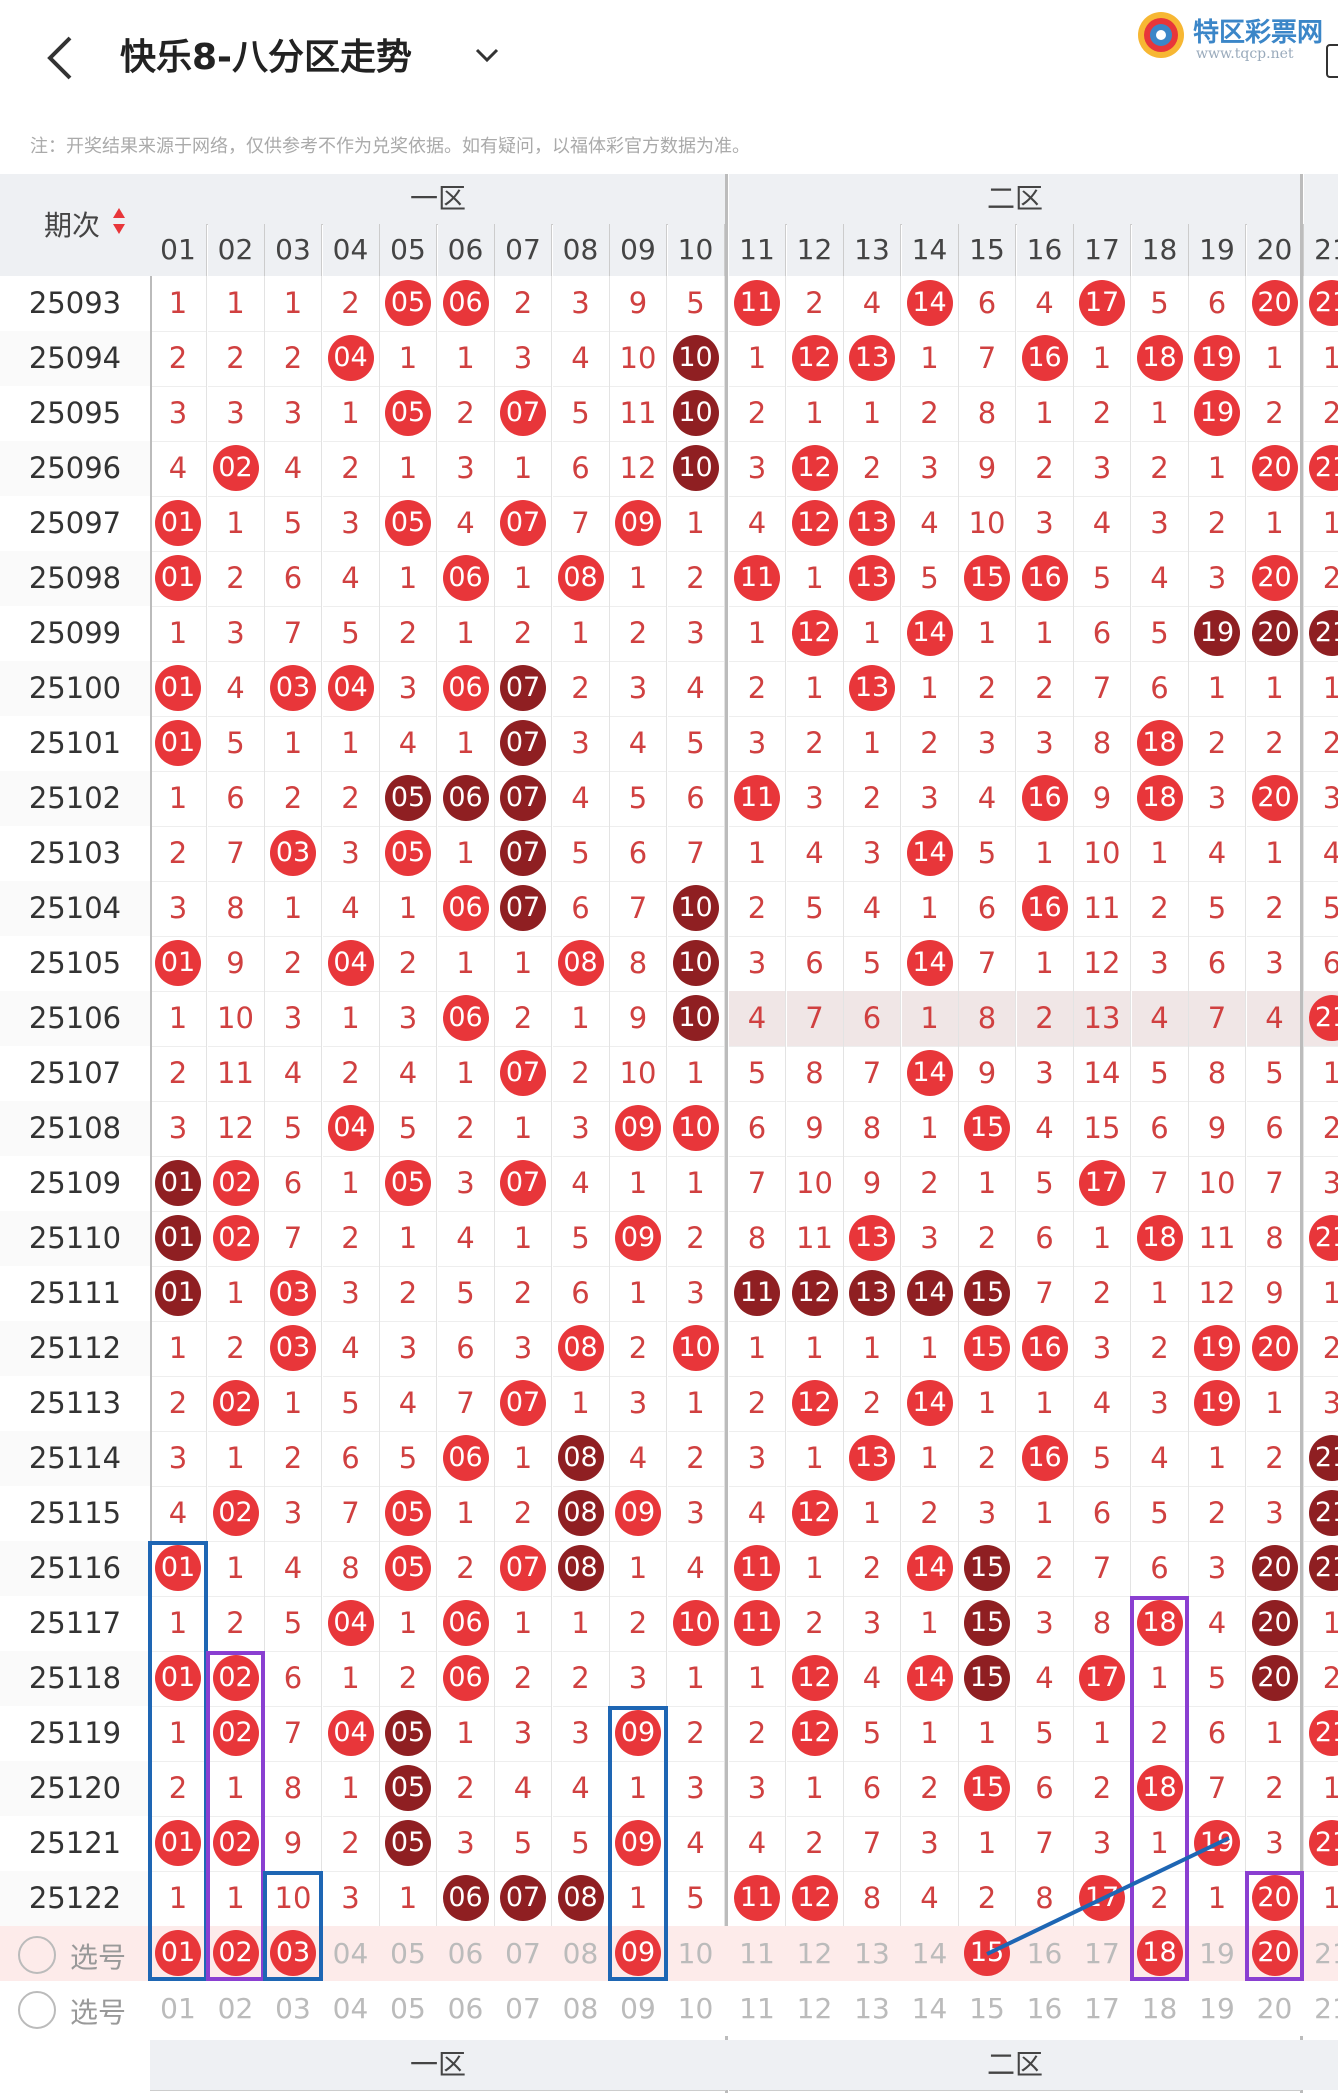 The image size is (1338, 2093). What do you see at coordinates (1217, 250) in the screenshot?
I see `column-header: 19` at bounding box center [1217, 250].